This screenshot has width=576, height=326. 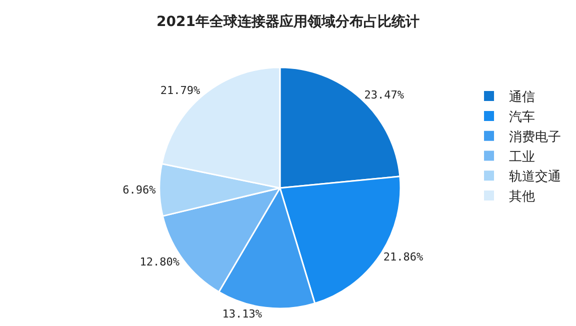 I want to click on legend-label: 消费电子, so click(x=535, y=137).